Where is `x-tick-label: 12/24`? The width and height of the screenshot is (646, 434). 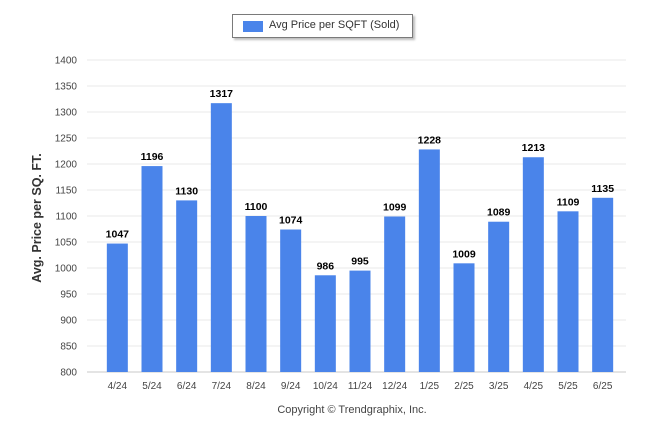 x-tick-label: 12/24 is located at coordinates (394, 386).